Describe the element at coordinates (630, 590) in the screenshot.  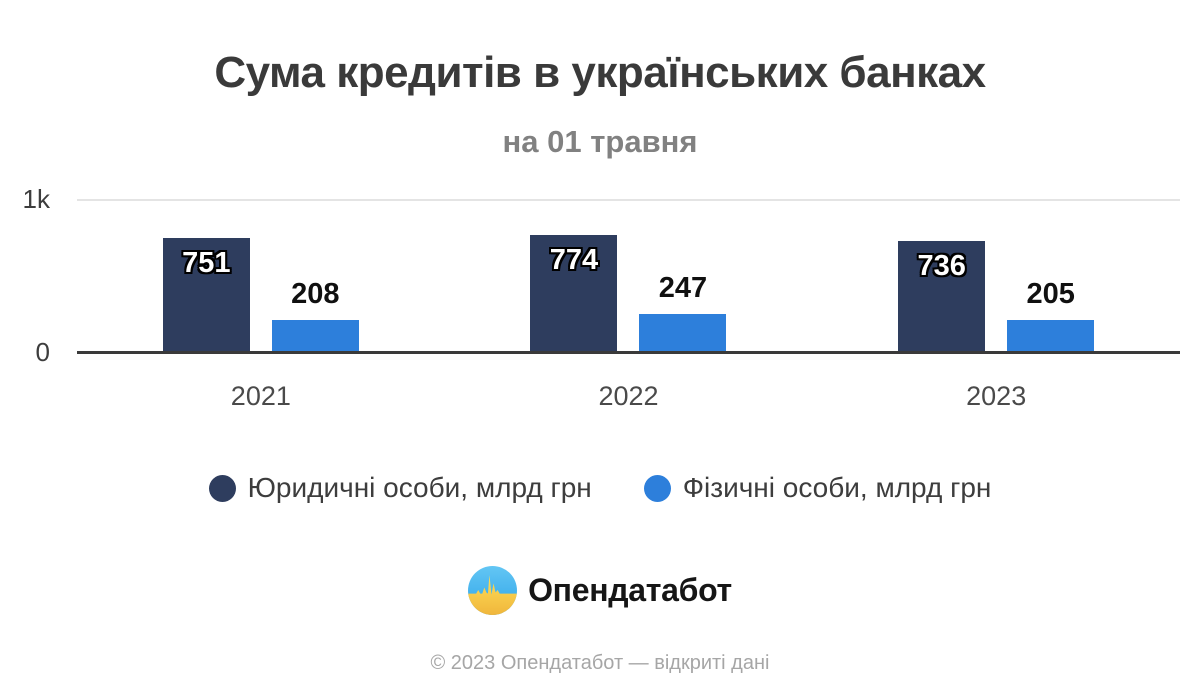
I see `logo-text: Опендатабот` at that location.